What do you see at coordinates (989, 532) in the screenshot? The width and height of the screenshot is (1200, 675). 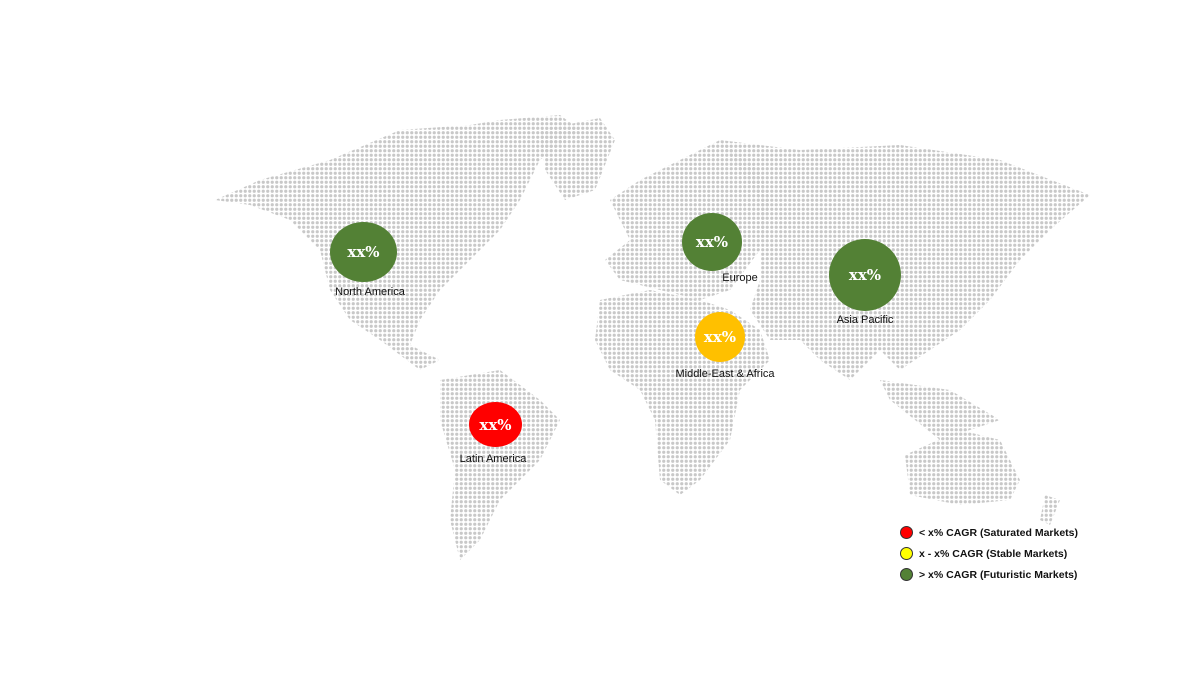 I see `legend-item-saturated: < x% CAGR (Saturated Markets)` at bounding box center [989, 532].